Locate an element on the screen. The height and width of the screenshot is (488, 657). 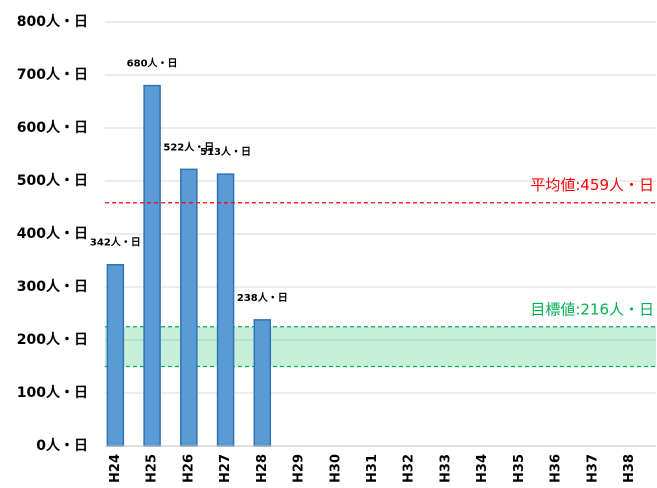
y-tick-label: 100人・日 is located at coordinates (52, 392).